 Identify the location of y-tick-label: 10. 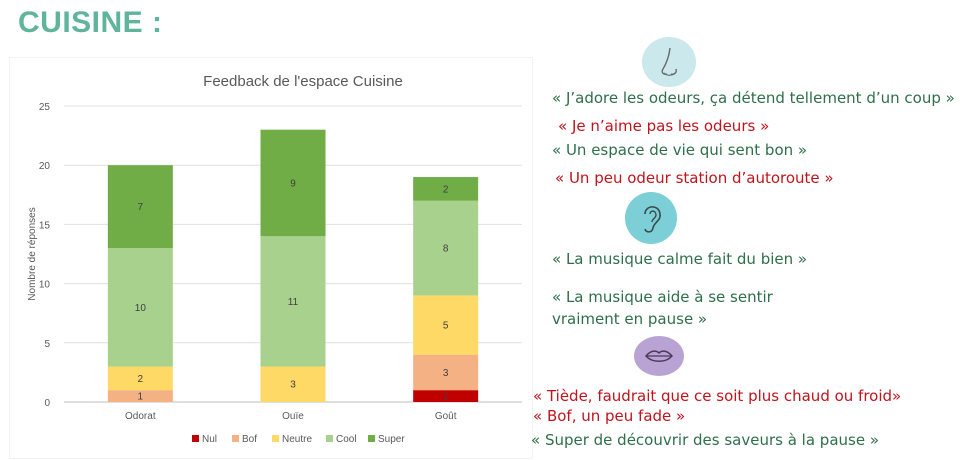
(45, 285).